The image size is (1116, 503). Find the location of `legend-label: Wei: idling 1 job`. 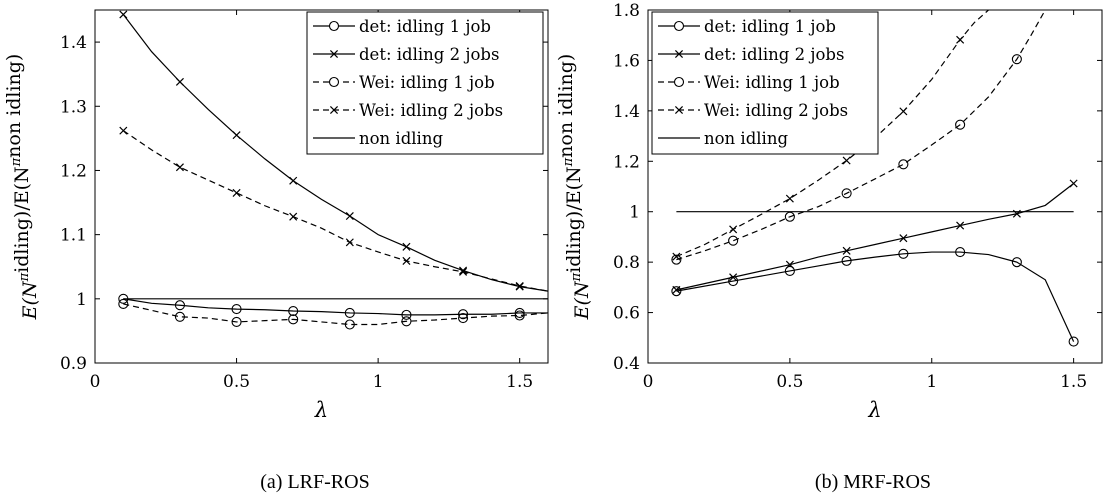

legend-label: Wei: idling 1 job is located at coordinates (772, 82).